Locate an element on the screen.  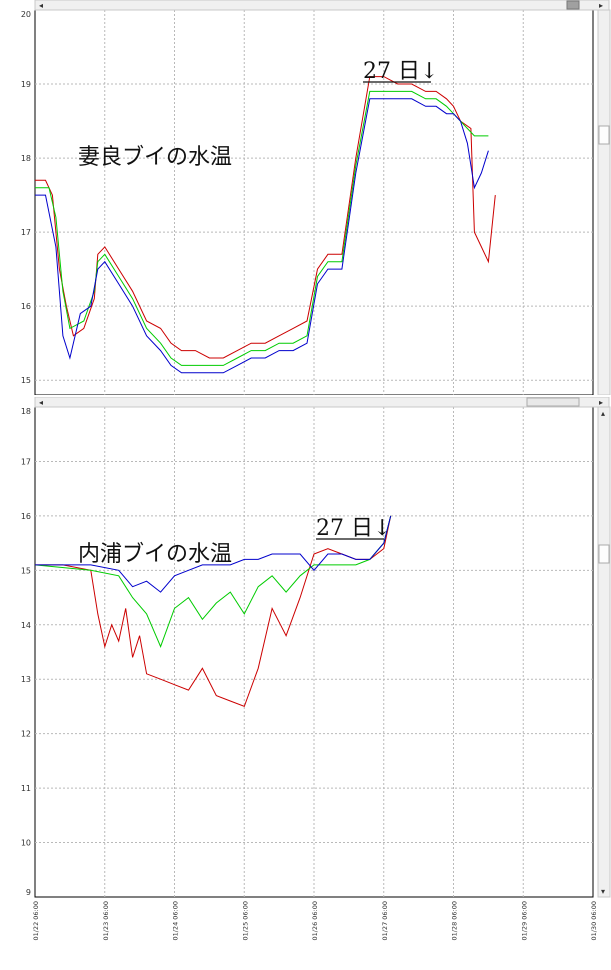
x-tick-label: 01/24 06:00 is located at coordinates (176, 921).